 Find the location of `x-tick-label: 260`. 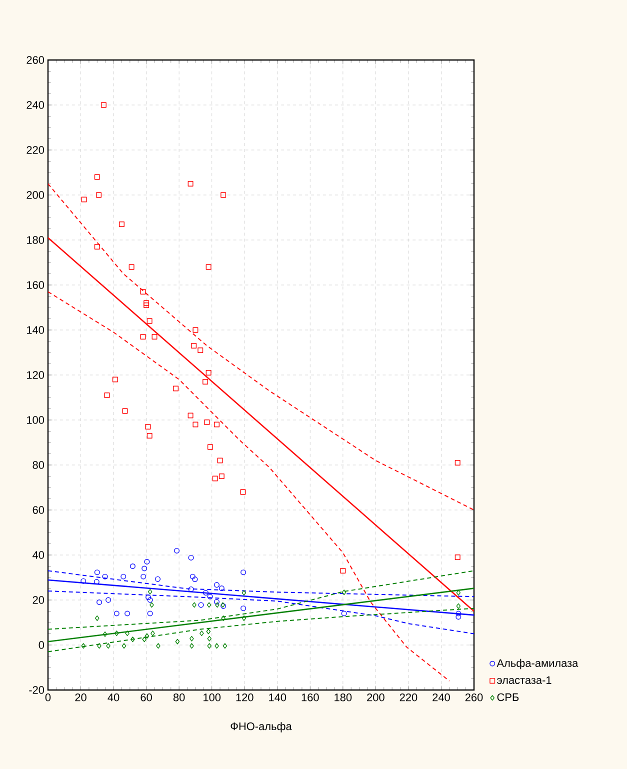

x-tick-label: 260 is located at coordinates (474, 698).